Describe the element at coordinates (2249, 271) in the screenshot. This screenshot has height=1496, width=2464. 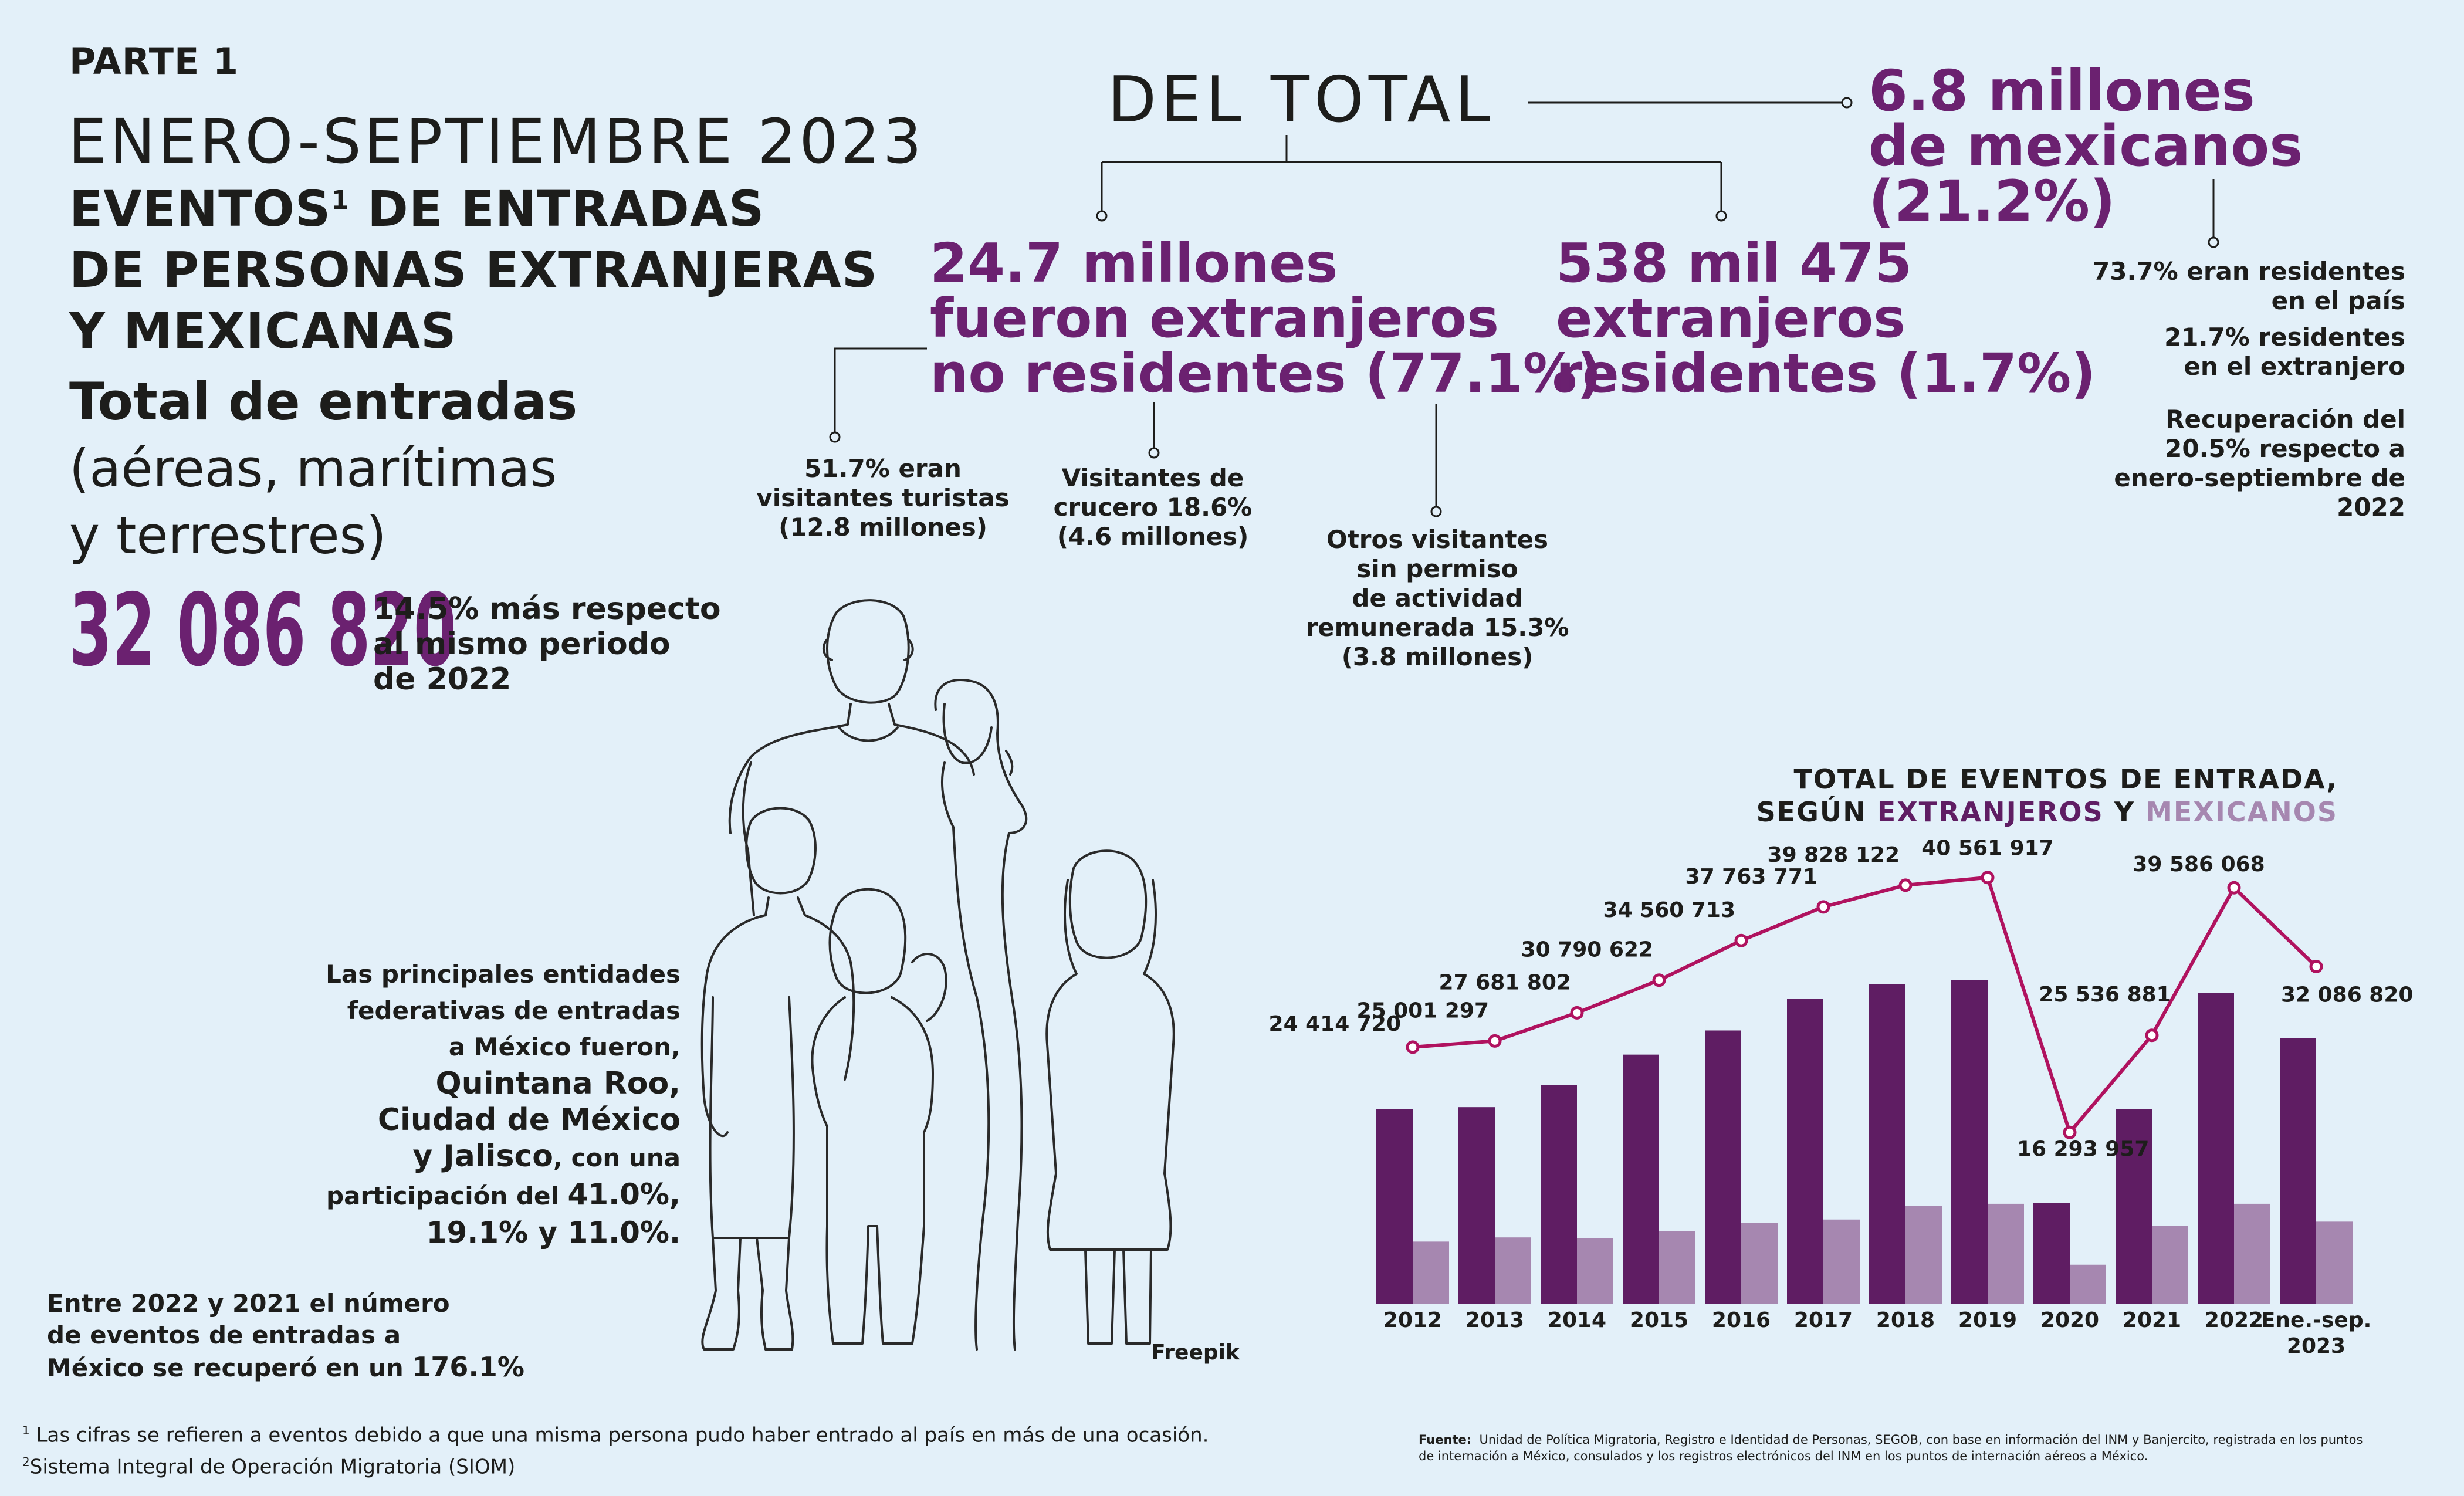
I see `mex-detail-1a: 73.7% eran residentes` at that location.